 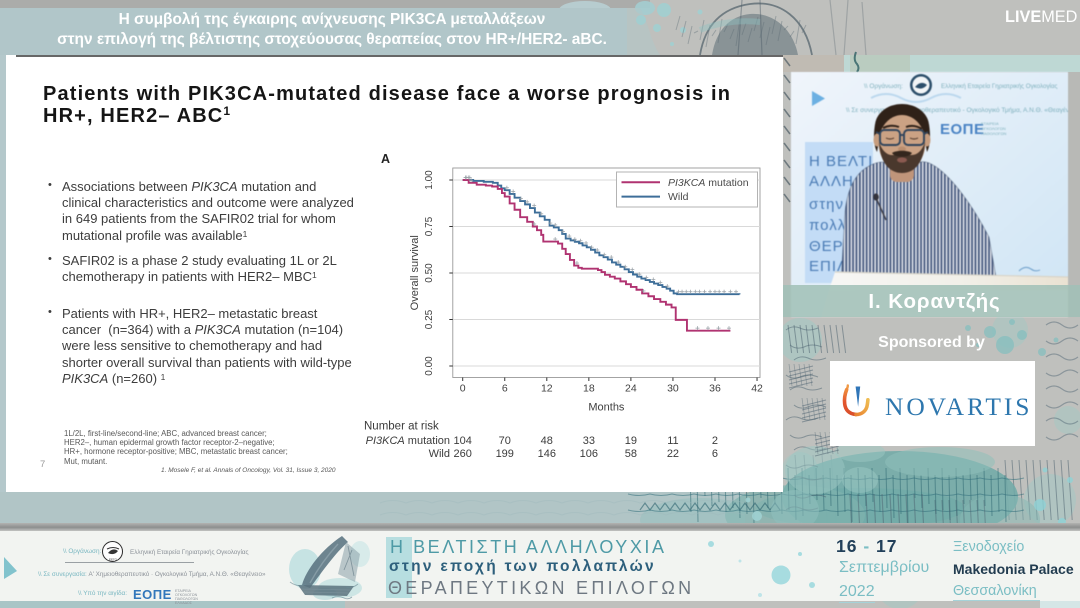 What do you see at coordinates (429, 366) in the screenshot?
I see `svg-text: 0.00` at bounding box center [429, 366].